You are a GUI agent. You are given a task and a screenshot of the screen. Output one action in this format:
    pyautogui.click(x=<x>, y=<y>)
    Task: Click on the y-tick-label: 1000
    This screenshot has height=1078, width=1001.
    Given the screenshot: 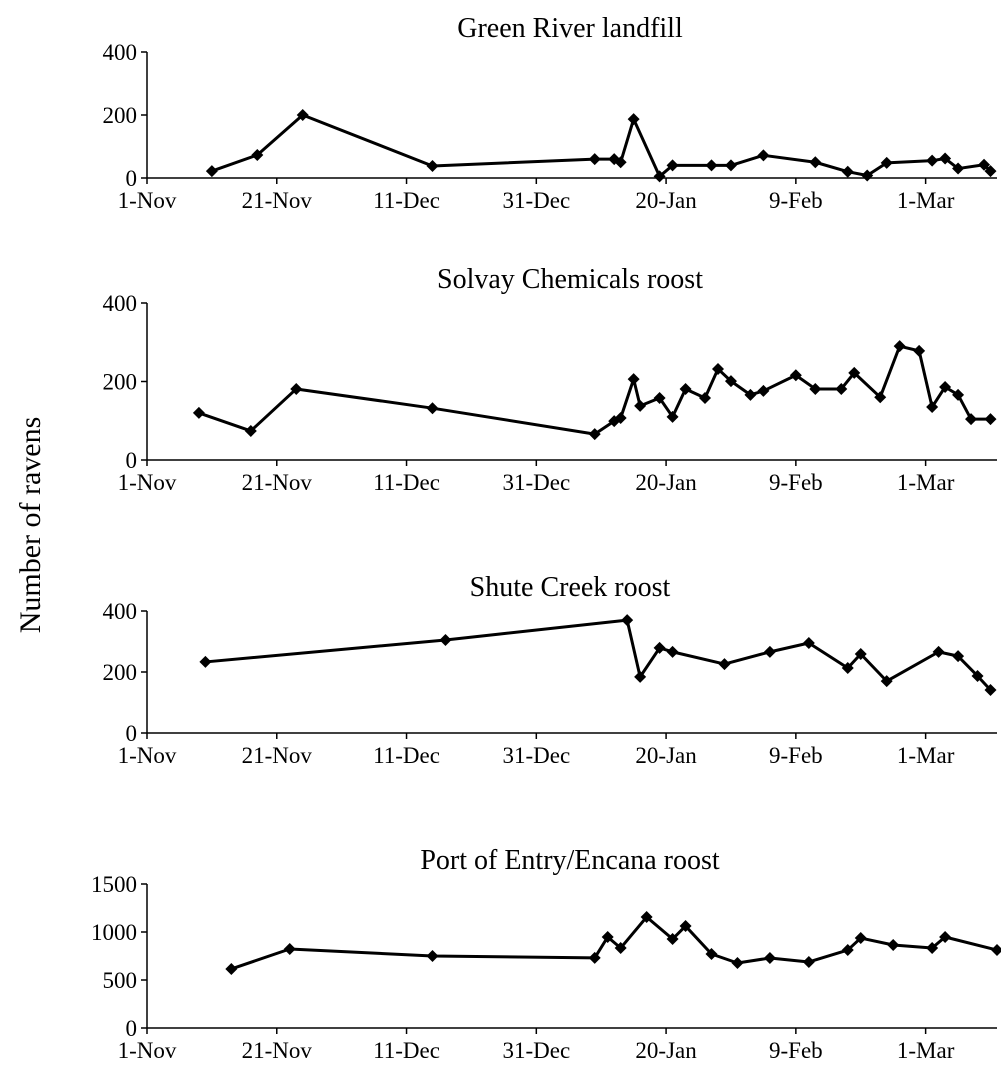 What is the action you would take?
    pyautogui.click(x=114, y=932)
    